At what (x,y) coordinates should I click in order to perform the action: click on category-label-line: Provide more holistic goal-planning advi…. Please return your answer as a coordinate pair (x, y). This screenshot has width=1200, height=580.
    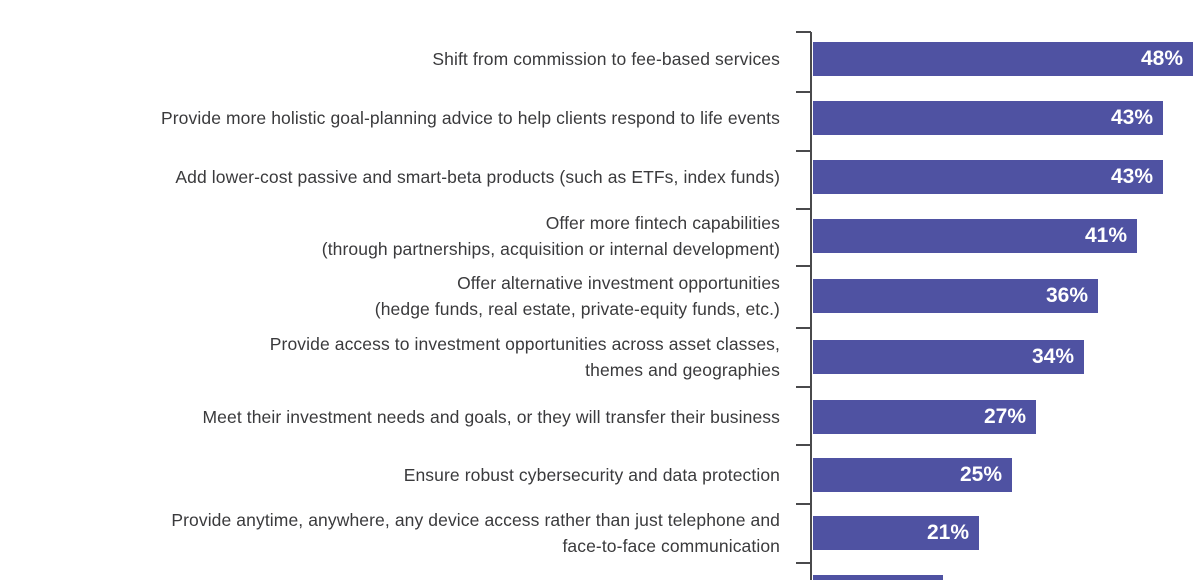
    Looking at the image, I should click on (470, 118).